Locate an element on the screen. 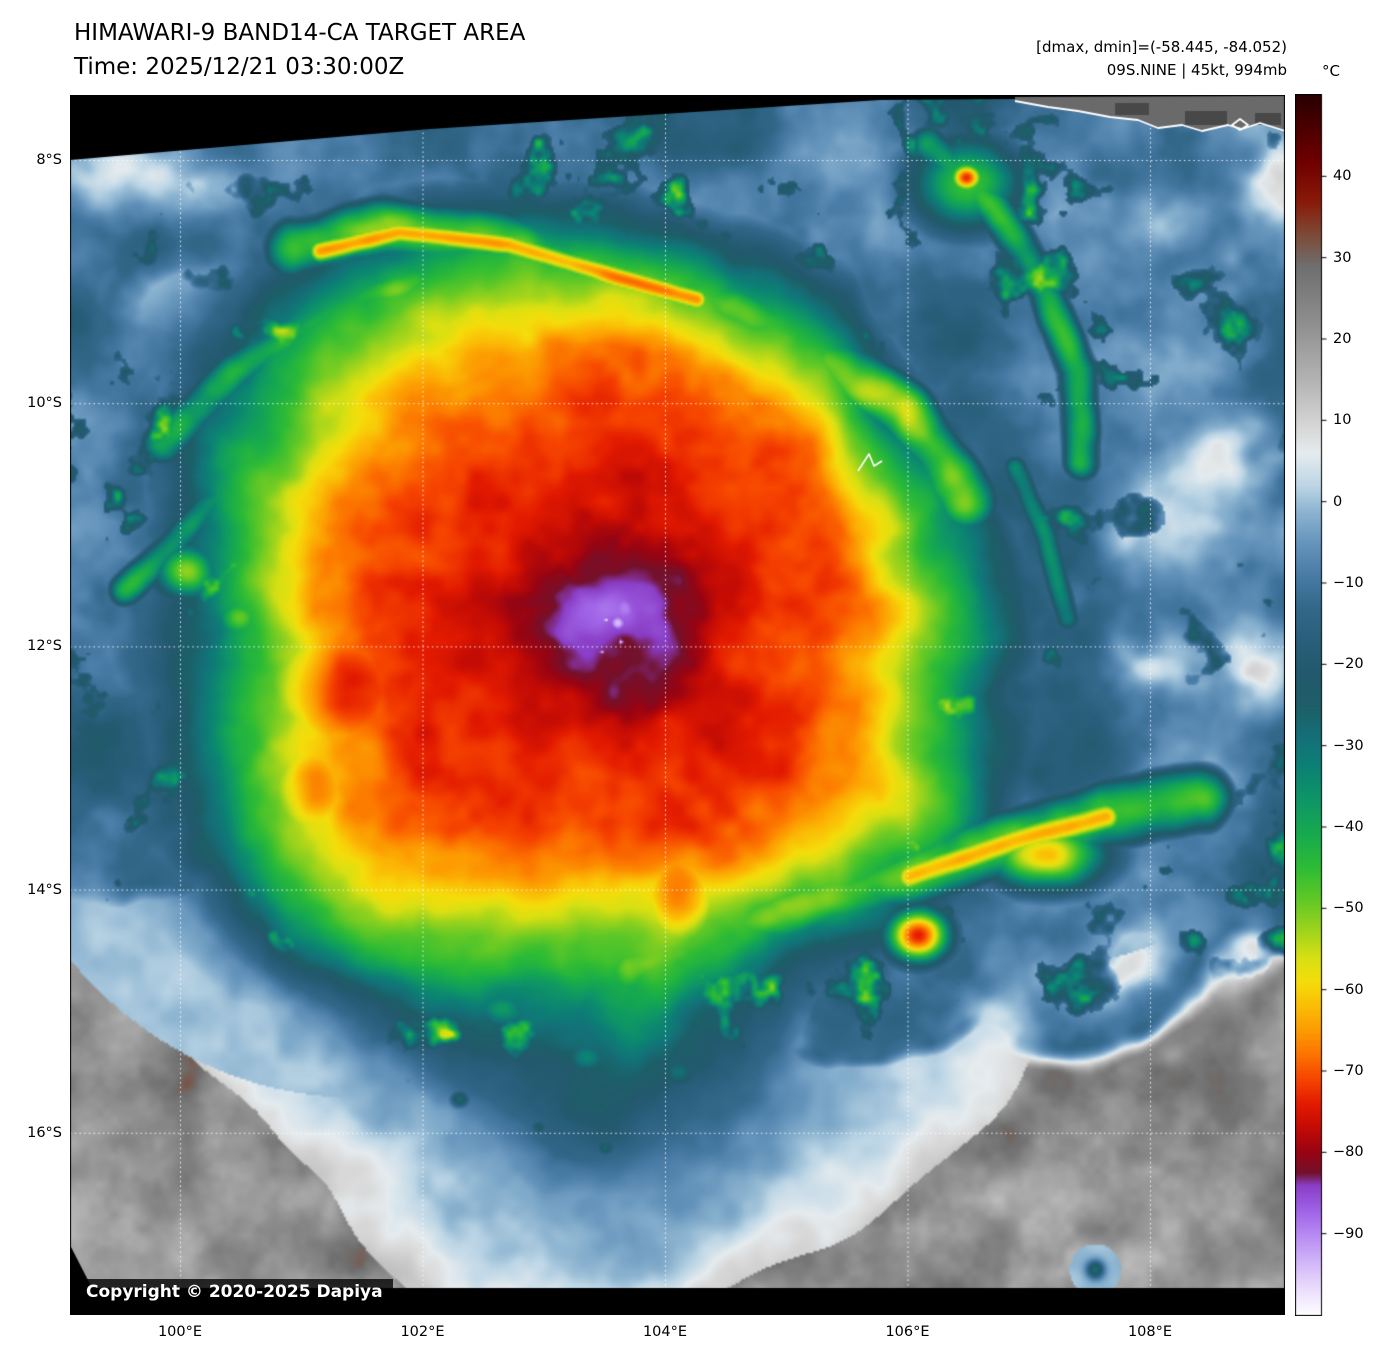 This screenshot has width=1388, height=1359. colorbar-tick-label: −50 is located at coordinates (1348, 908).